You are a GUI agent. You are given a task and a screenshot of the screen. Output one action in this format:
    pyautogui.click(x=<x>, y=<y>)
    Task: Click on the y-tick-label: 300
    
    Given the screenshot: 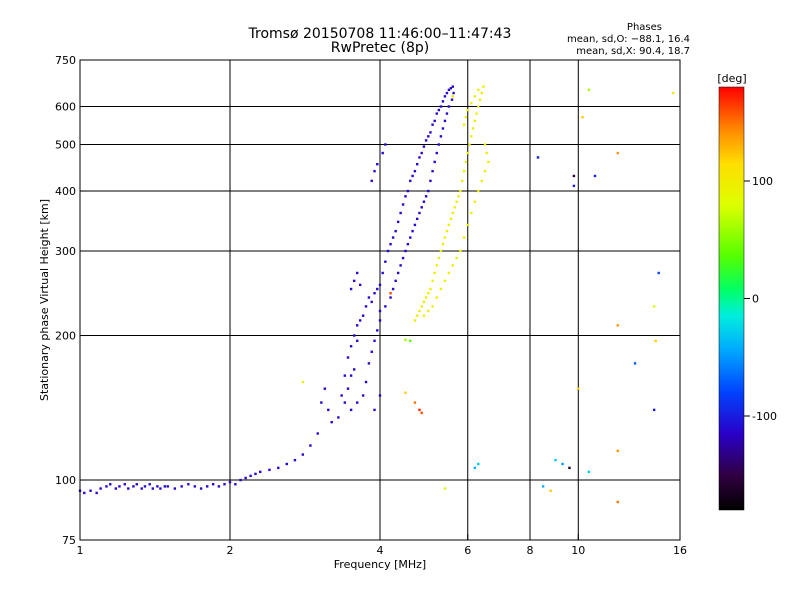 What is the action you would take?
    pyautogui.click(x=65, y=251)
    